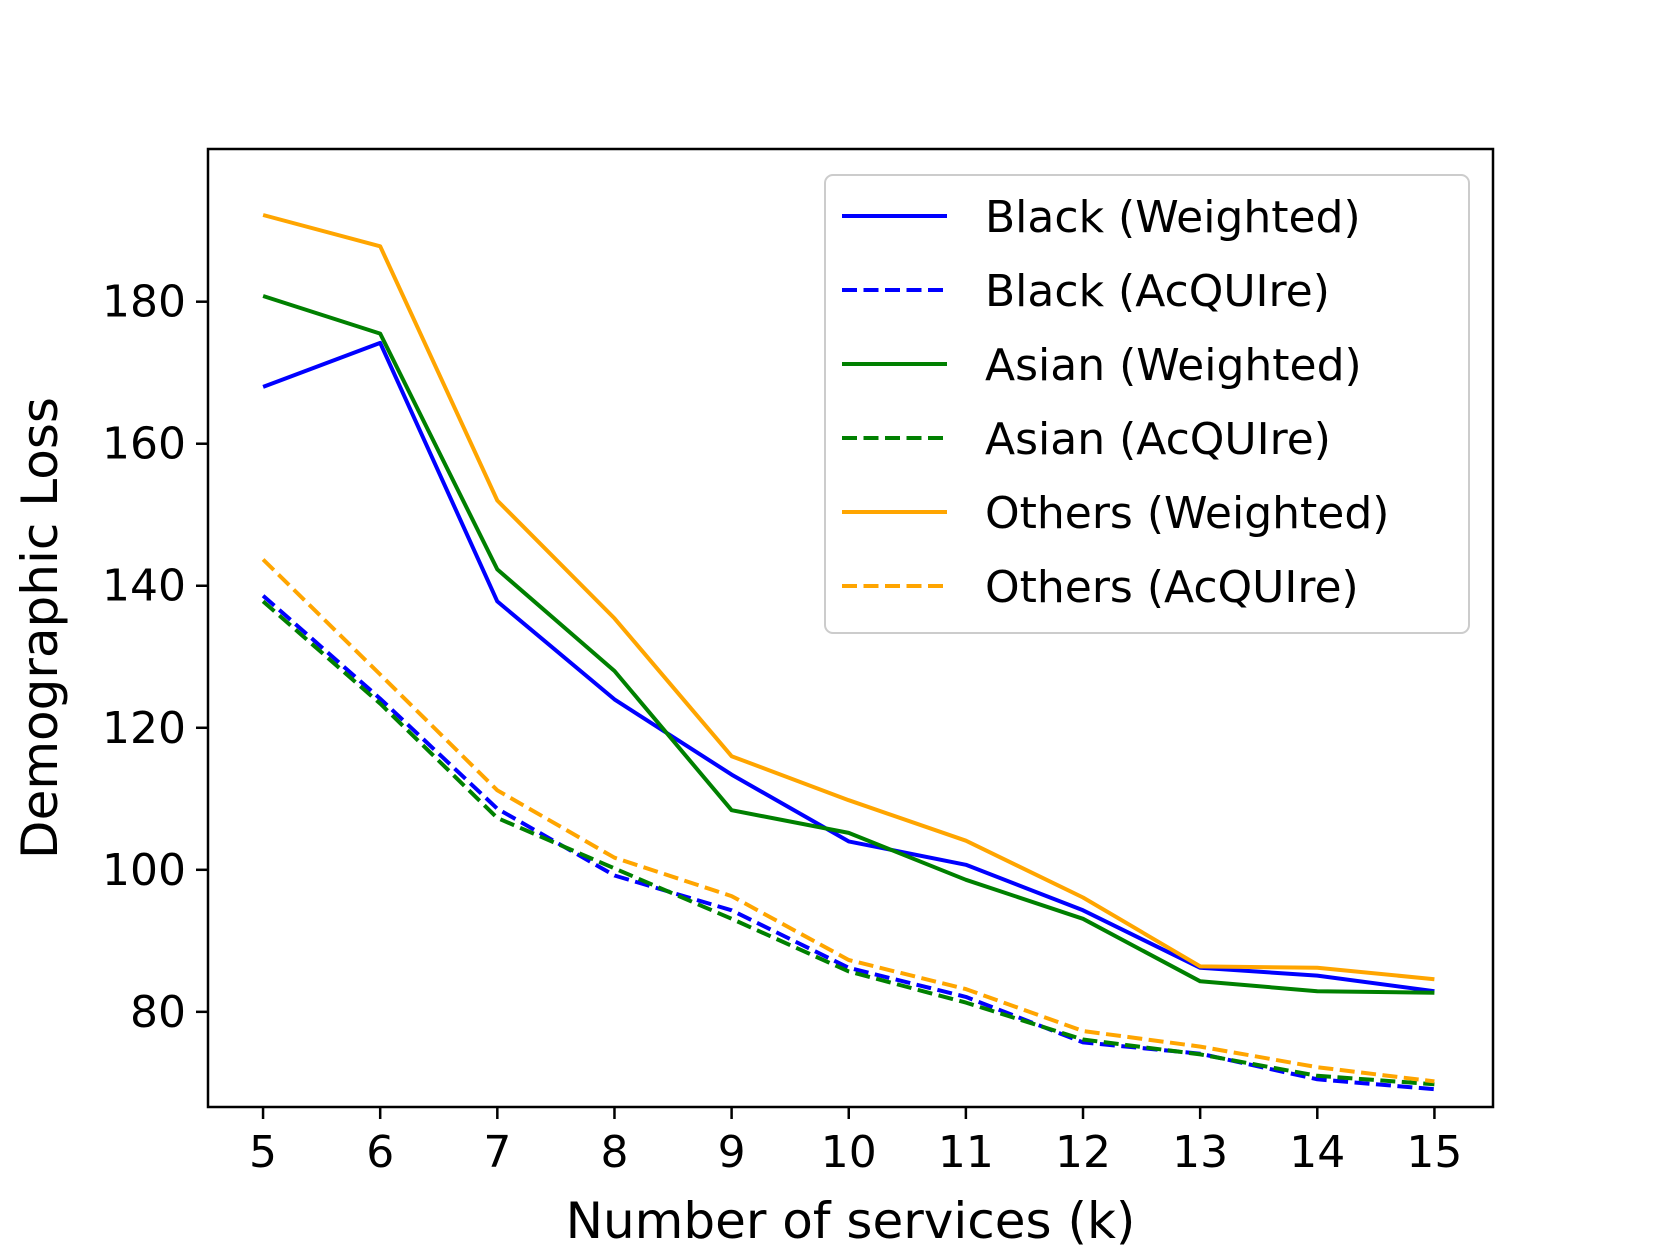 The width and height of the screenshot is (1660, 1245). Describe the element at coordinates (144, 444) in the screenshot. I see `y-tick-label: 160` at that location.